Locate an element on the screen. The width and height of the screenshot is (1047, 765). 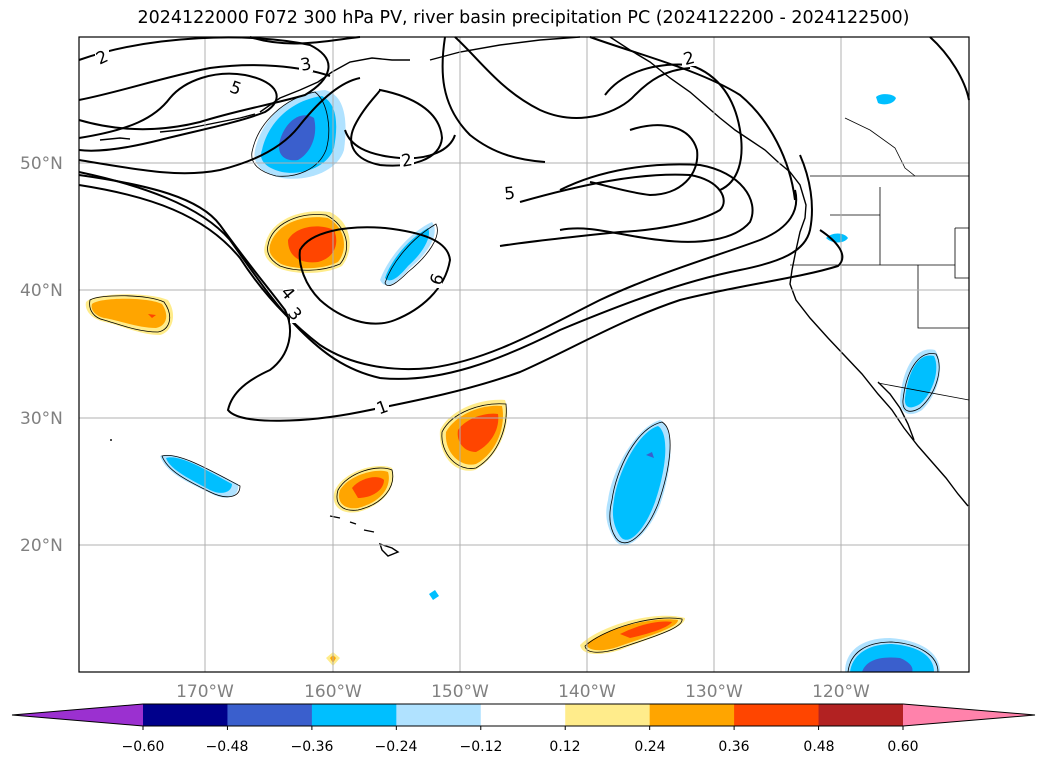
lon-label: 120°W is located at coordinates (841, 692).